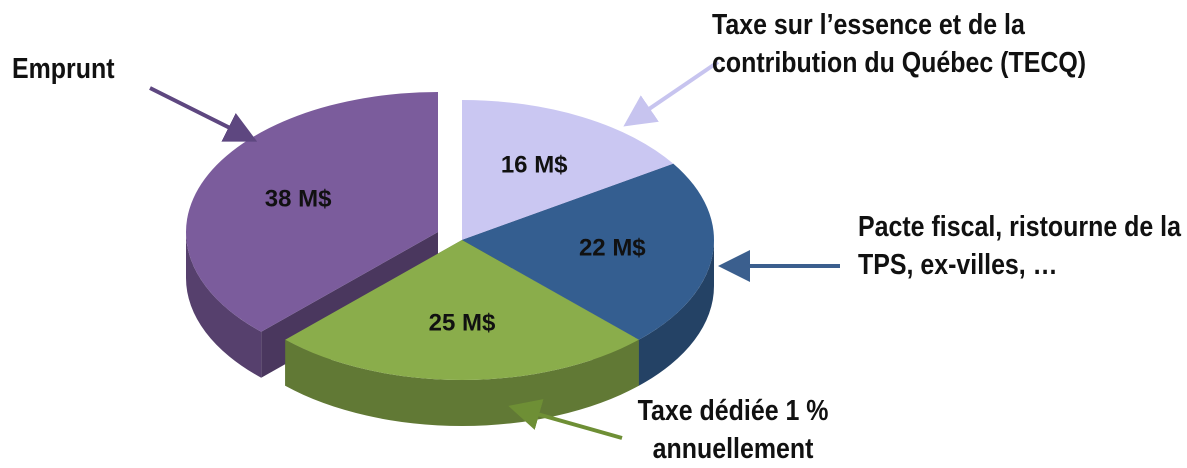  I want to click on value-label: 16 M$, so click(534, 165).